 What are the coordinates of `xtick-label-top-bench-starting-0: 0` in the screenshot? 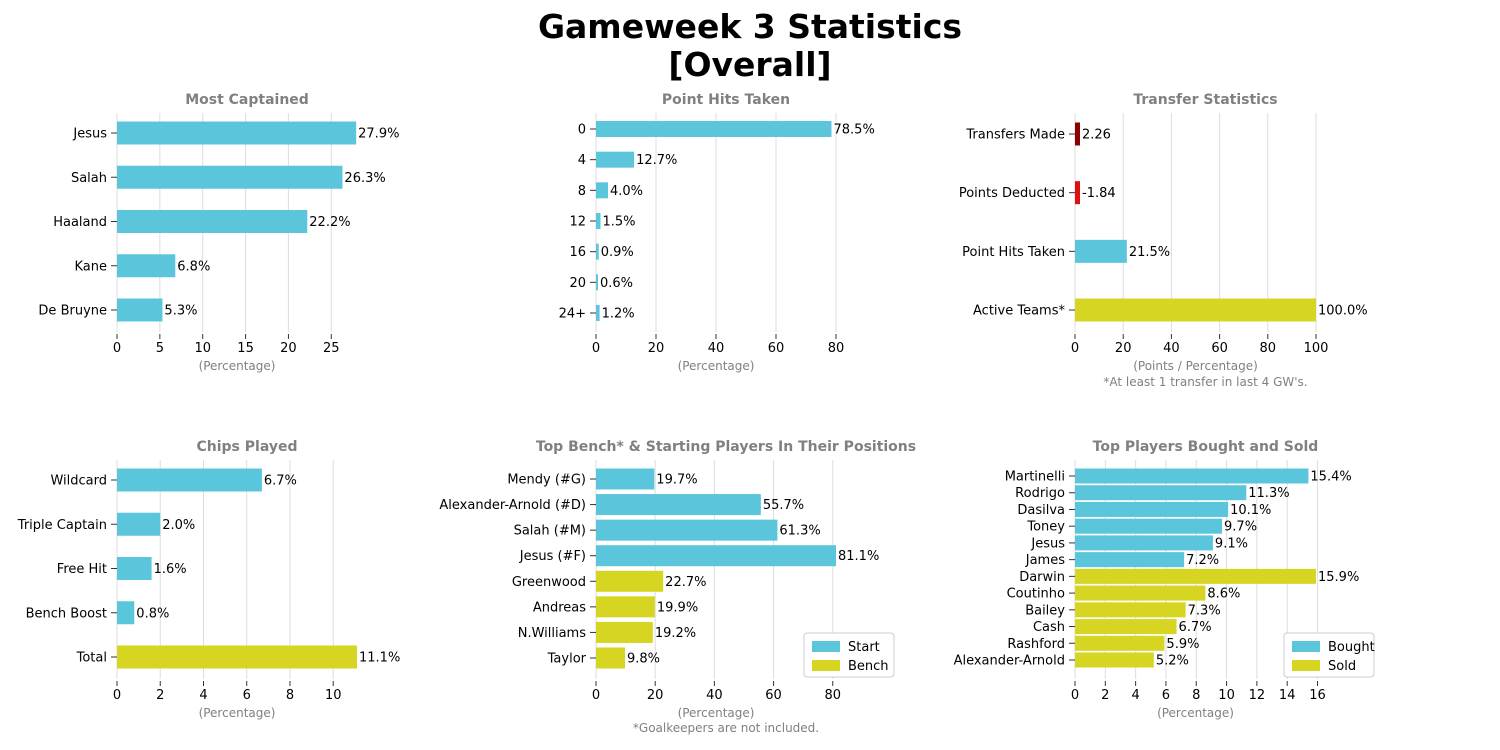 It's located at (596, 695).